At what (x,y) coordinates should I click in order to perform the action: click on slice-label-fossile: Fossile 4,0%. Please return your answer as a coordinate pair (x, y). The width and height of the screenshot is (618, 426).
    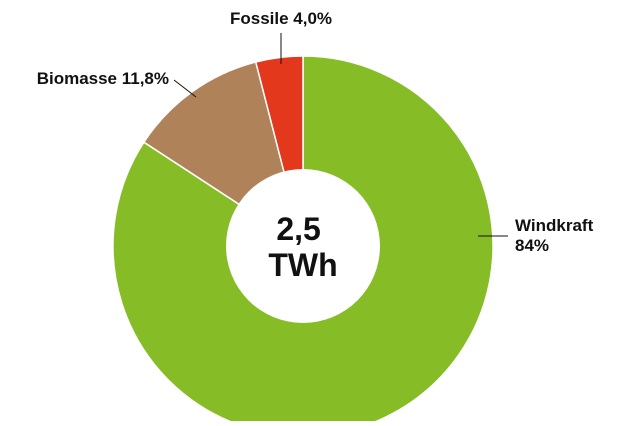
    Looking at the image, I should click on (281, 18).